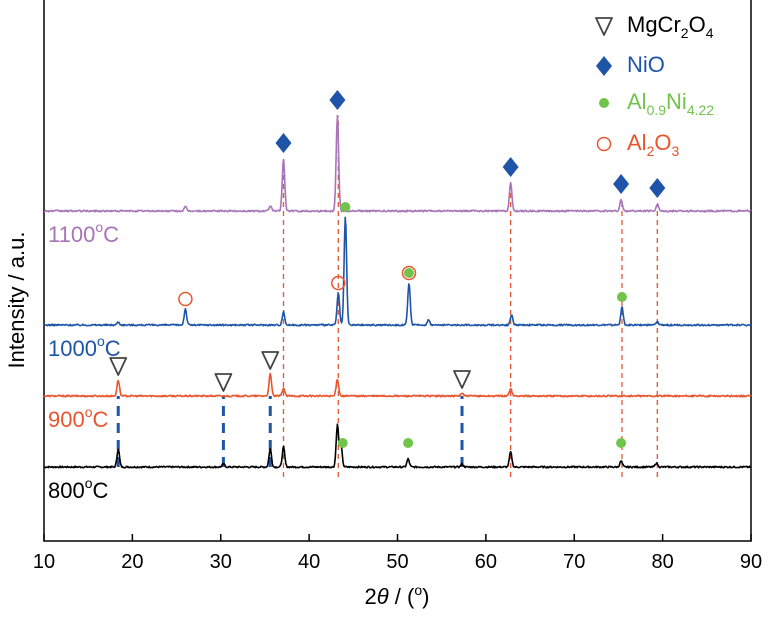  Describe the element at coordinates (78, 489) in the screenshot. I see `series-label-800: 800oC` at that location.